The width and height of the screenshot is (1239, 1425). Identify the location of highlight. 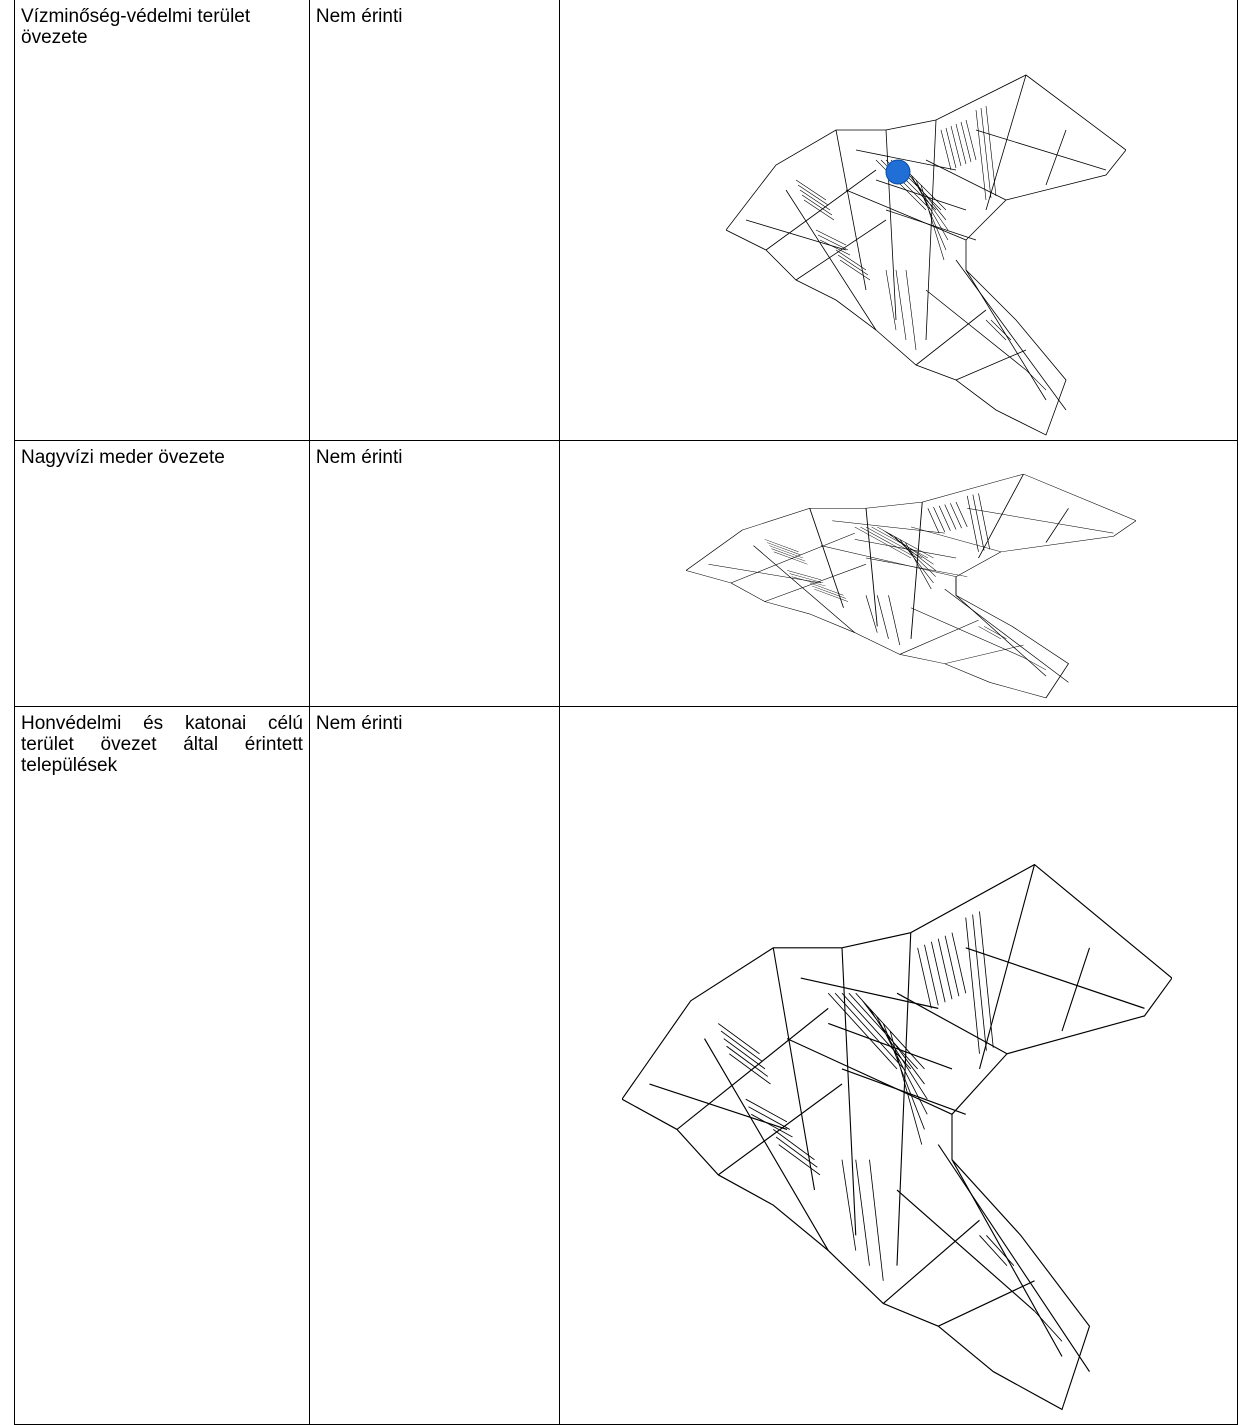
(898, 172).